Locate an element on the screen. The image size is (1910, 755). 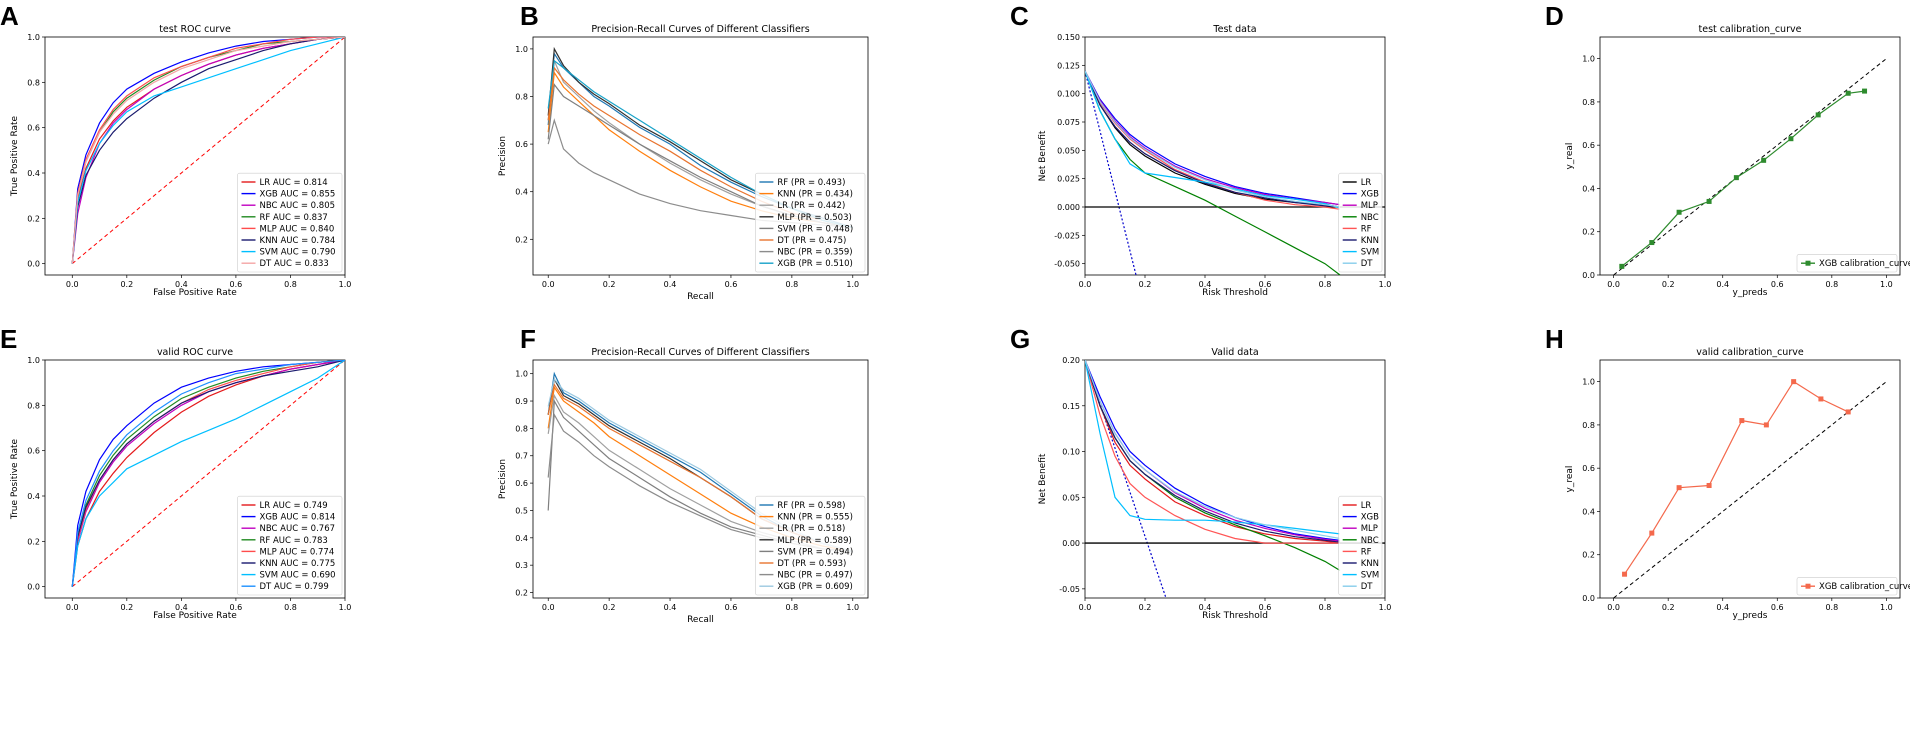
y-tick-label: 0.9 is located at coordinates (521, 401).